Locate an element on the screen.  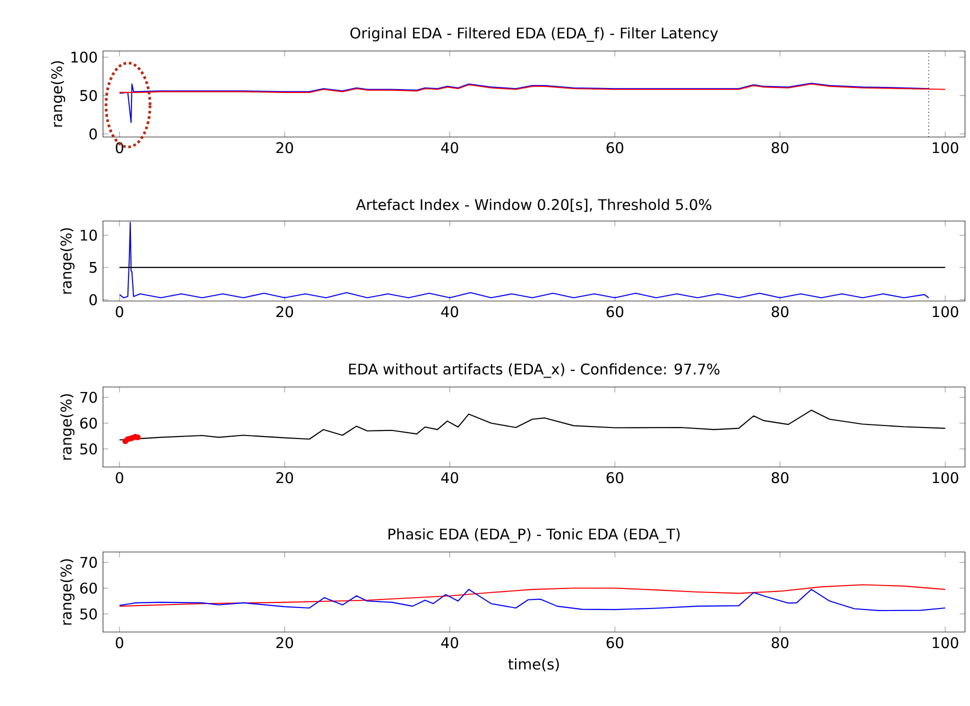
y-tick-label: 10 is located at coordinates (88, 235).